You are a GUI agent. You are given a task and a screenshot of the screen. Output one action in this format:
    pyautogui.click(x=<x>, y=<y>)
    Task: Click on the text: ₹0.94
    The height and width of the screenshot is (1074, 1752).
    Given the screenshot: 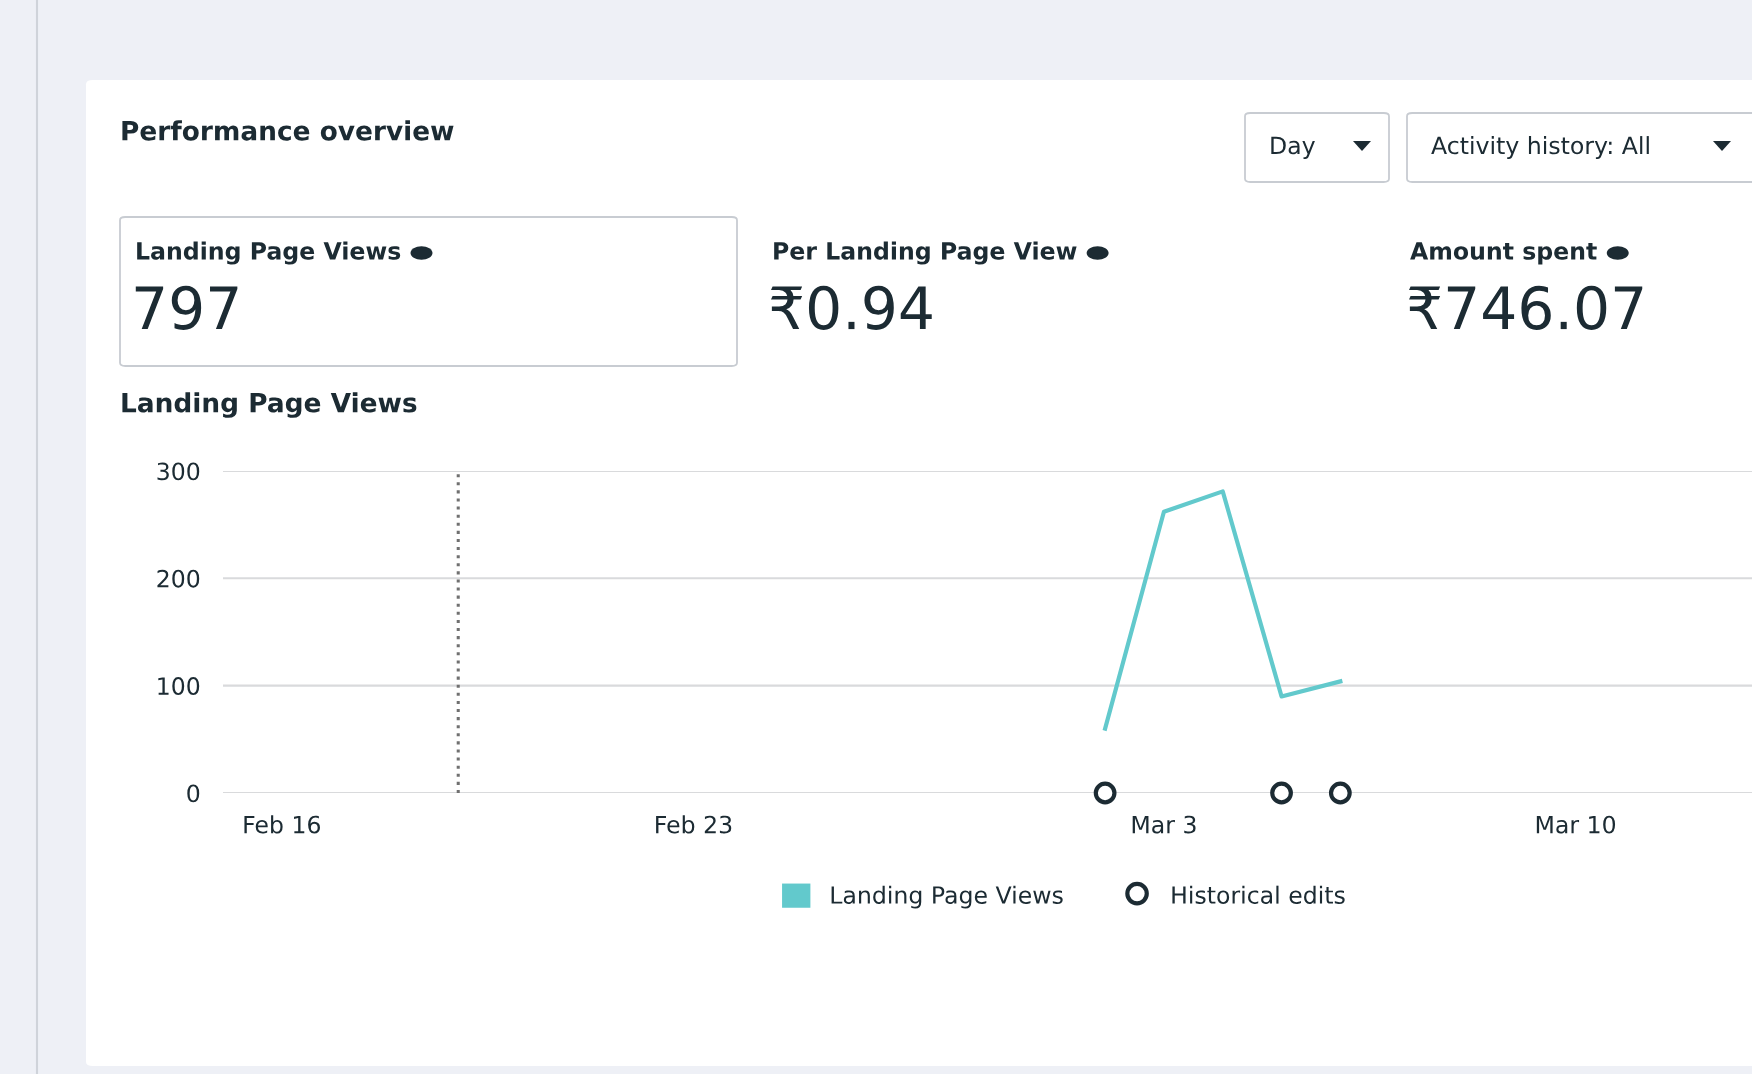 What is the action you would take?
    pyautogui.click(x=851, y=307)
    